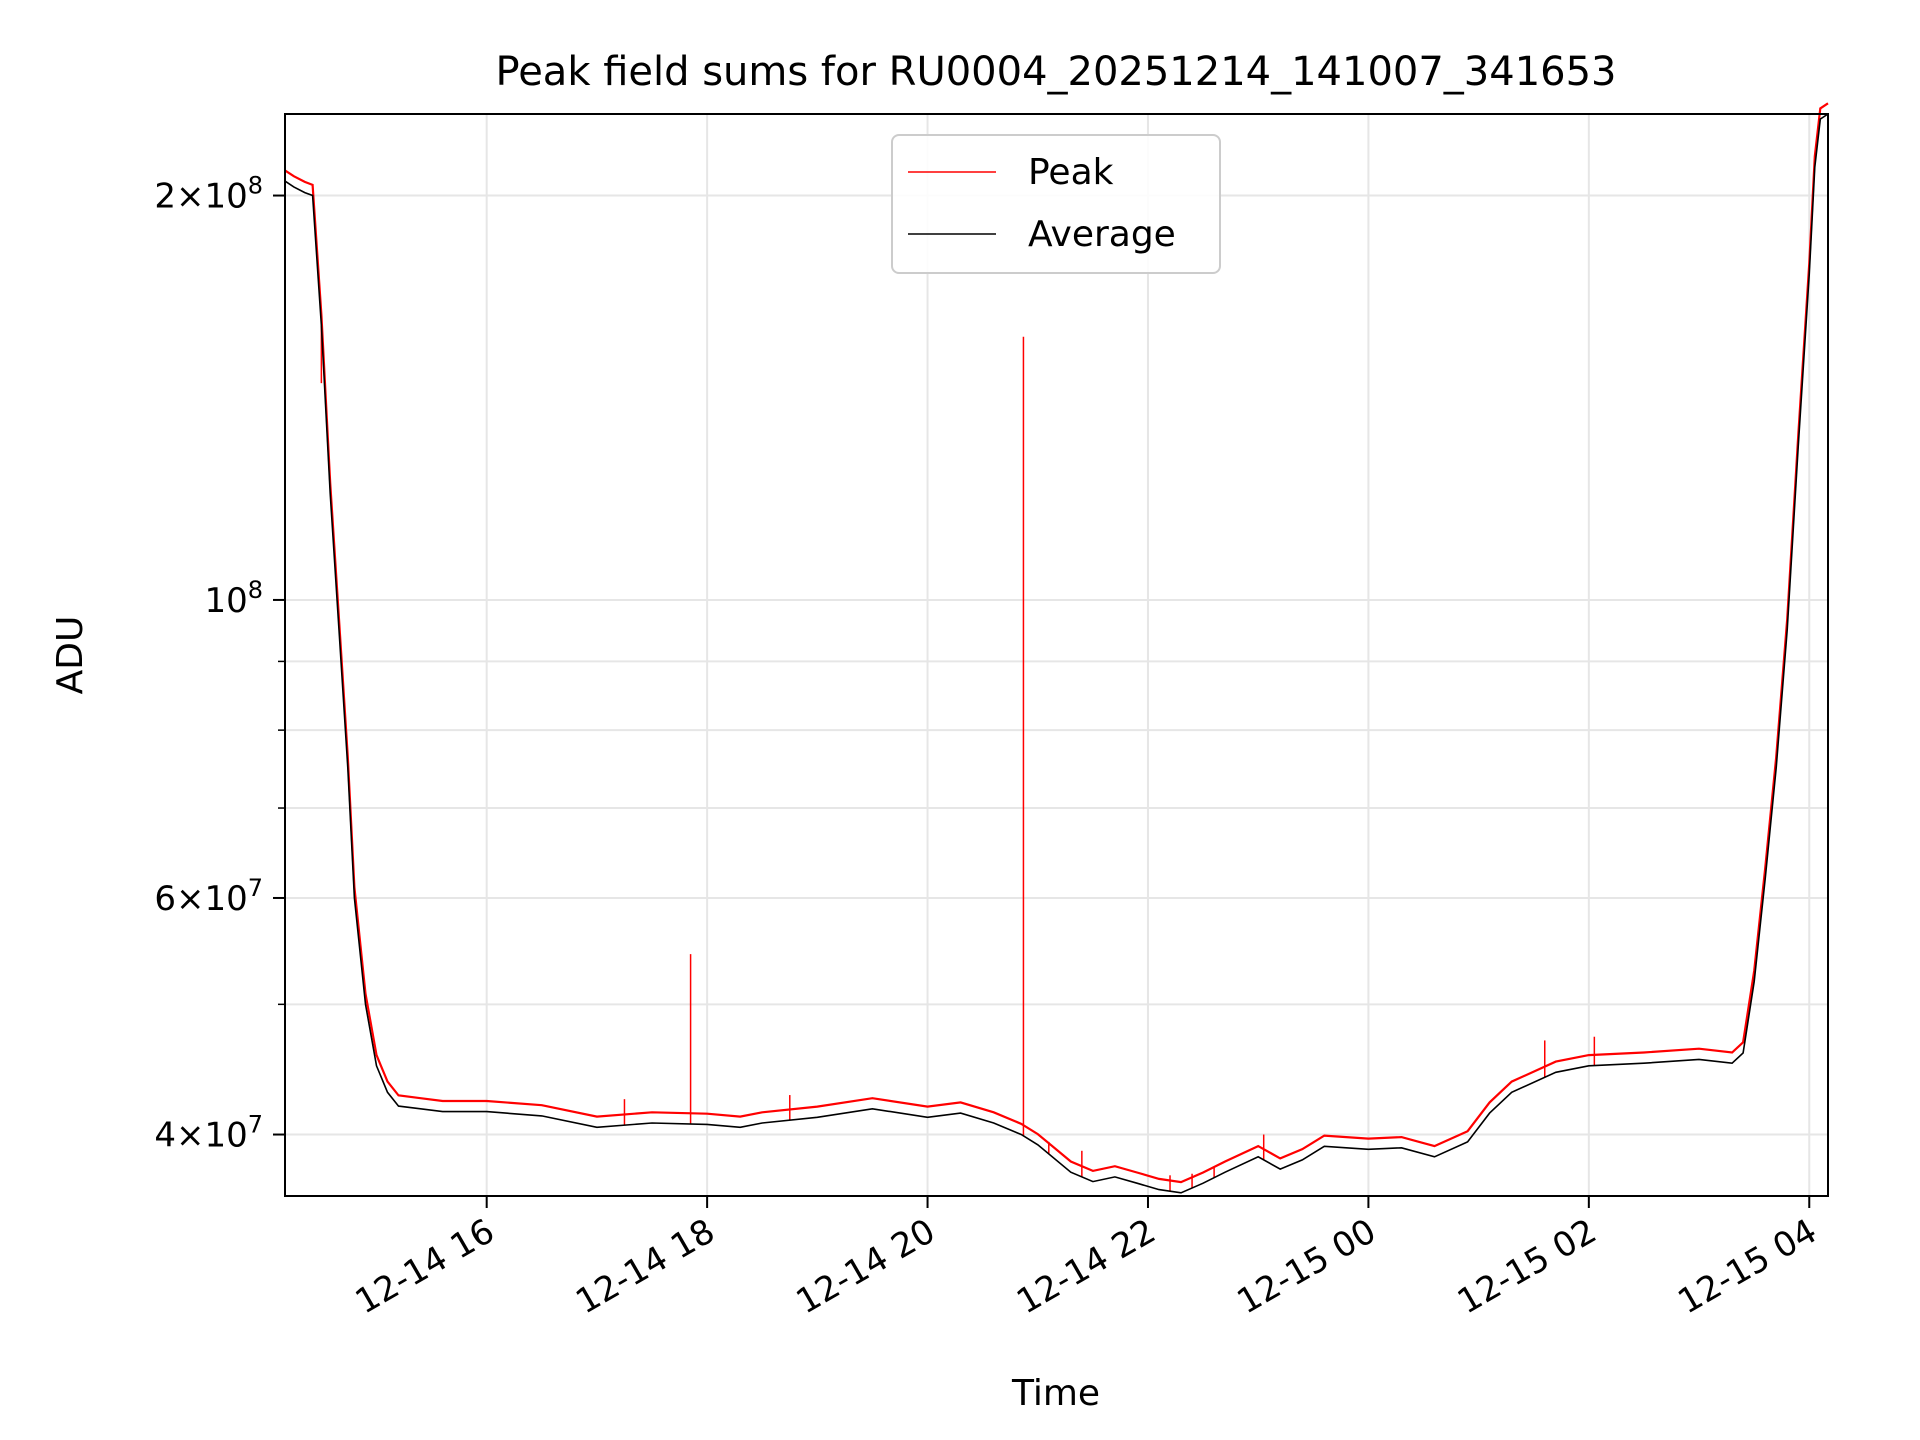 Image resolution: width=1920 pixels, height=1440 pixels. I want to click on legend-label-peak: Peak, so click(1071, 172).